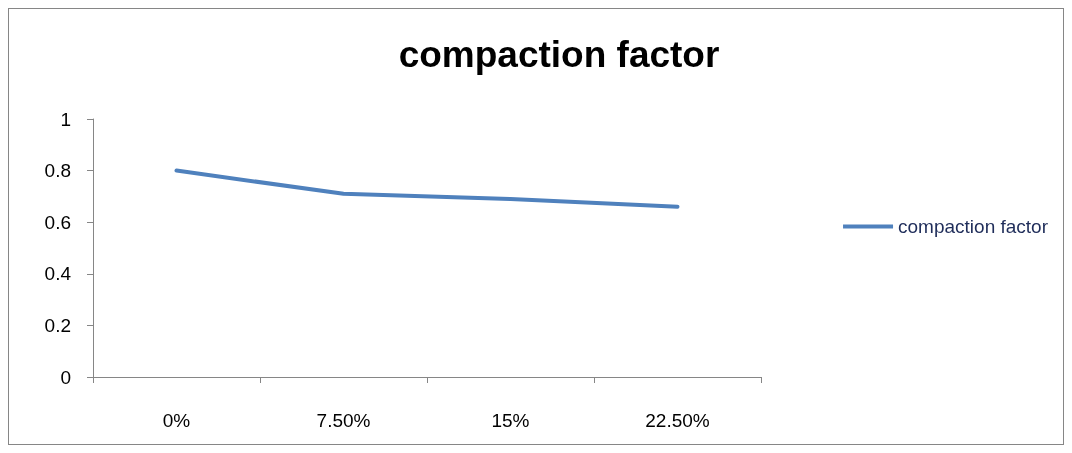 The height and width of the screenshot is (453, 1072). What do you see at coordinates (58, 274) in the screenshot?
I see `y-tick-label: 0.4` at bounding box center [58, 274].